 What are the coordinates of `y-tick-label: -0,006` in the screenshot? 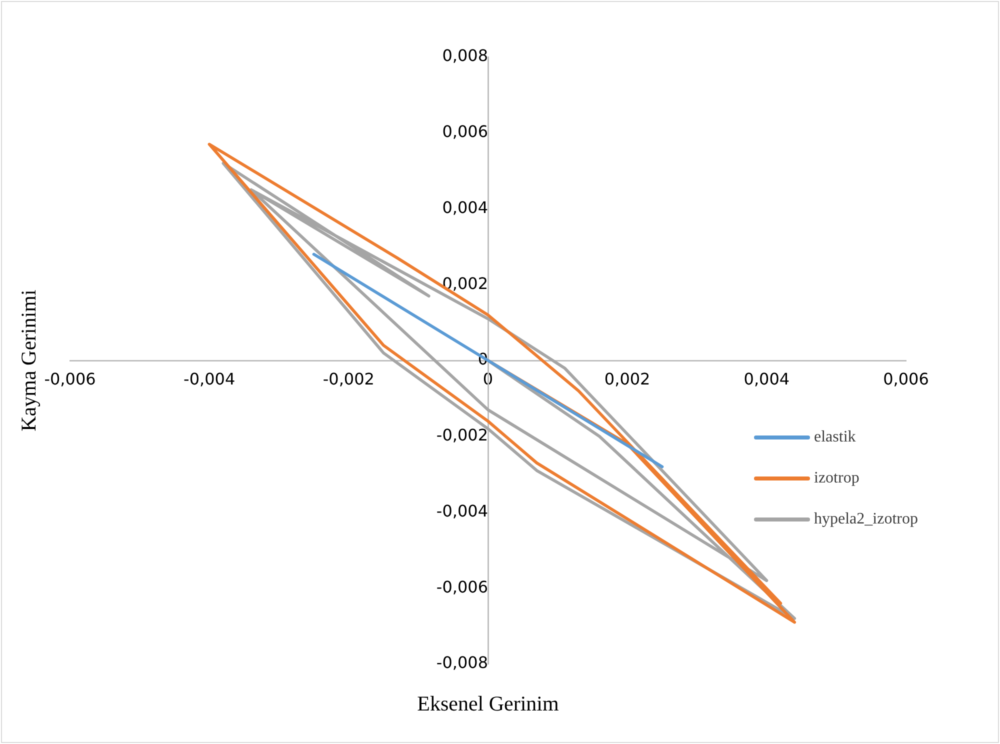 It's located at (462, 586).